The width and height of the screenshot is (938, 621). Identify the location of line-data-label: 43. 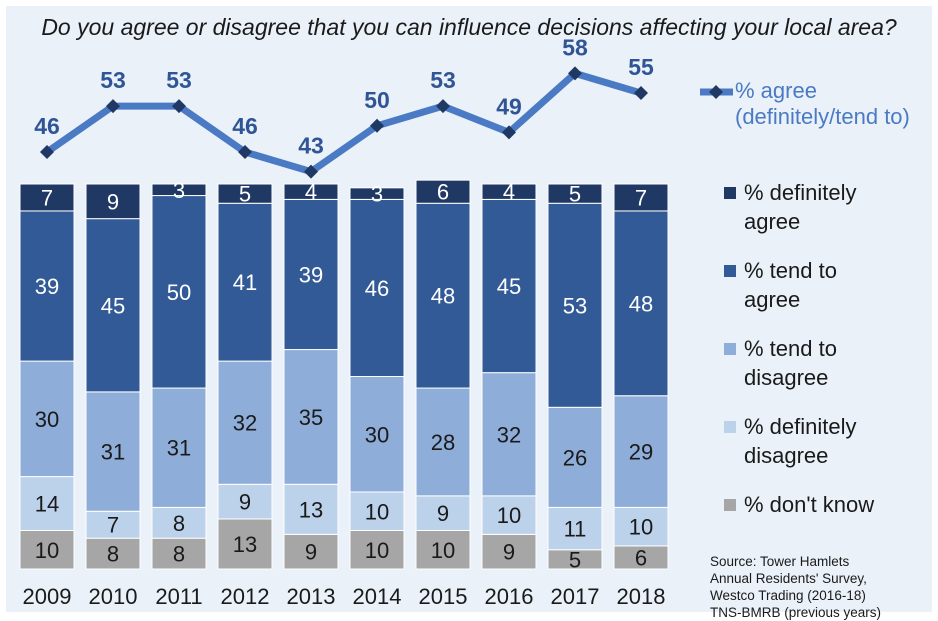
(311, 146).